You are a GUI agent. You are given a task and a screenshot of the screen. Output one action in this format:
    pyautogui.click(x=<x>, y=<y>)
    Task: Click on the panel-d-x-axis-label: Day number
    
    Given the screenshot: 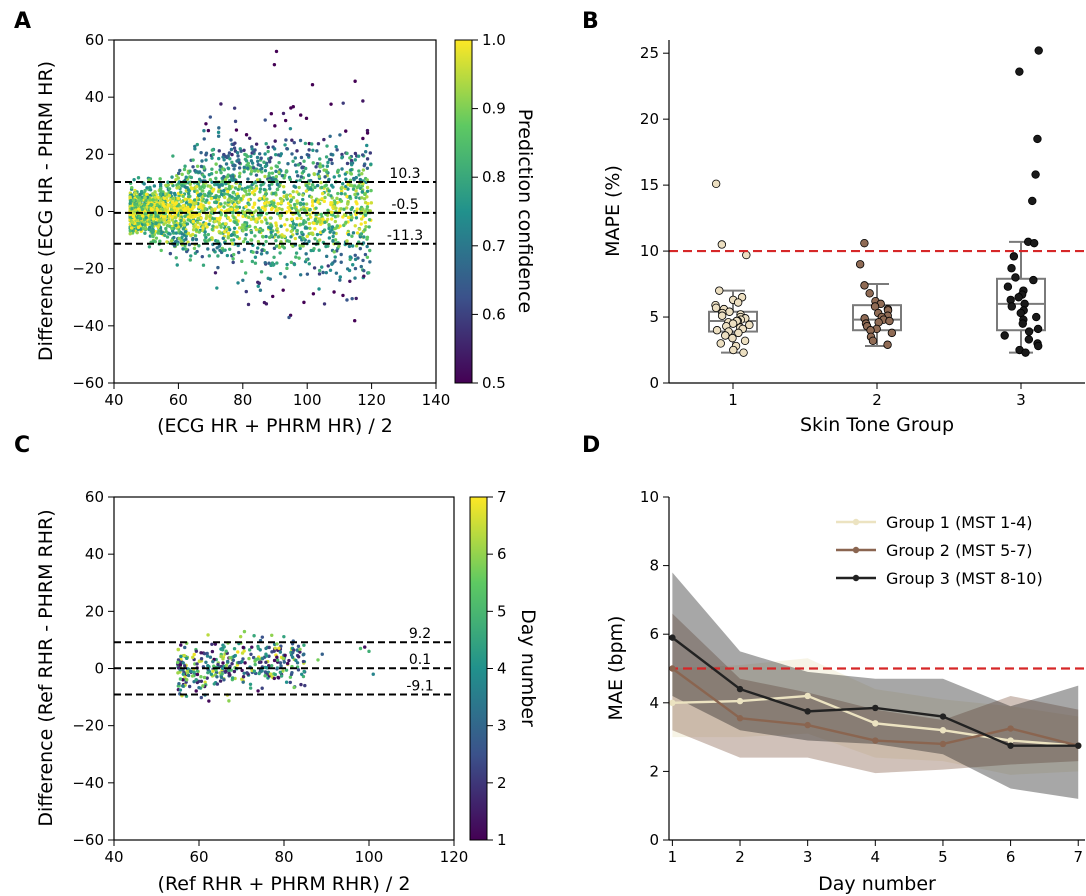 What is the action you would take?
    pyautogui.click(x=877, y=884)
    